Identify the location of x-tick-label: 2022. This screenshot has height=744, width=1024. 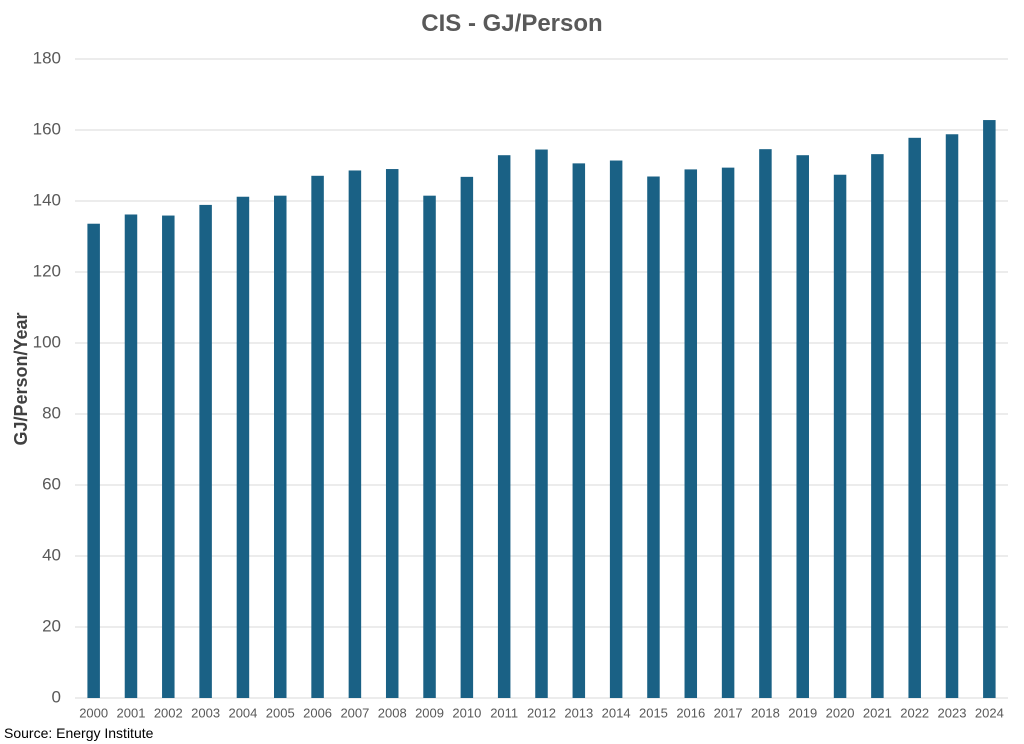
(914, 712).